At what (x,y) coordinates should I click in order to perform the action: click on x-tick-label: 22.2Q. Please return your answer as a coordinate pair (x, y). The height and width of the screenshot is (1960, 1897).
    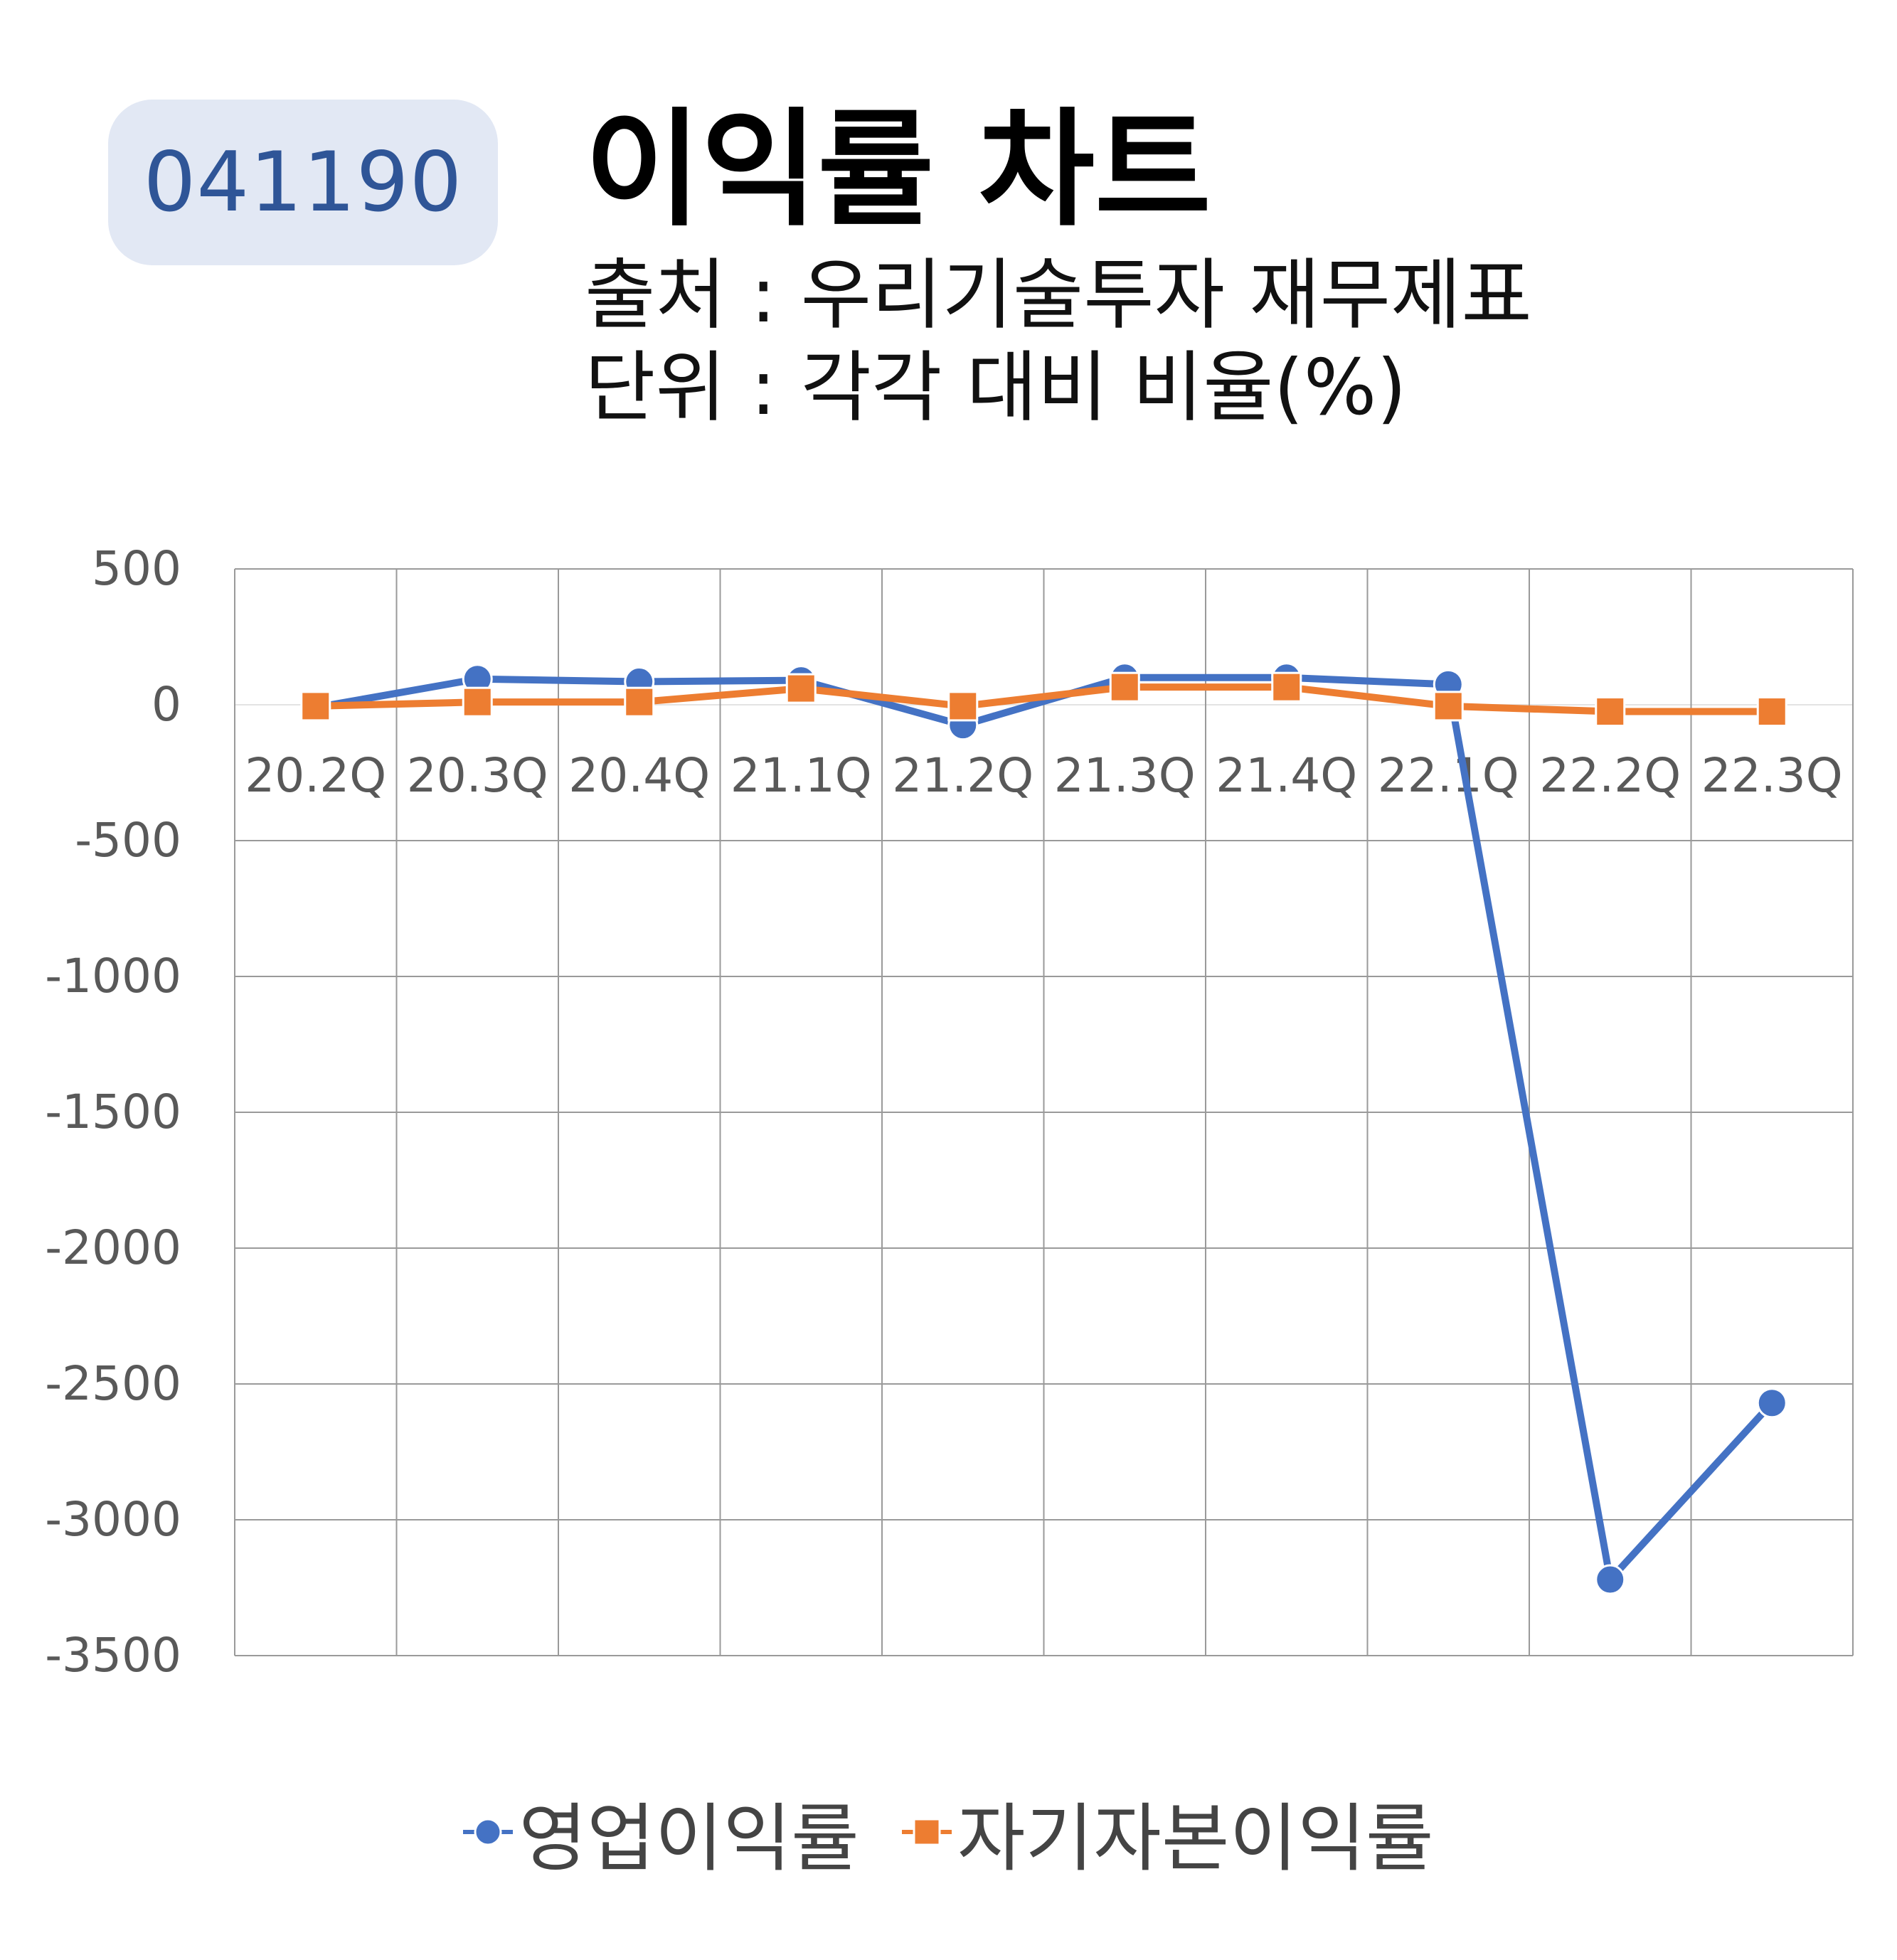
    Looking at the image, I should click on (1610, 775).